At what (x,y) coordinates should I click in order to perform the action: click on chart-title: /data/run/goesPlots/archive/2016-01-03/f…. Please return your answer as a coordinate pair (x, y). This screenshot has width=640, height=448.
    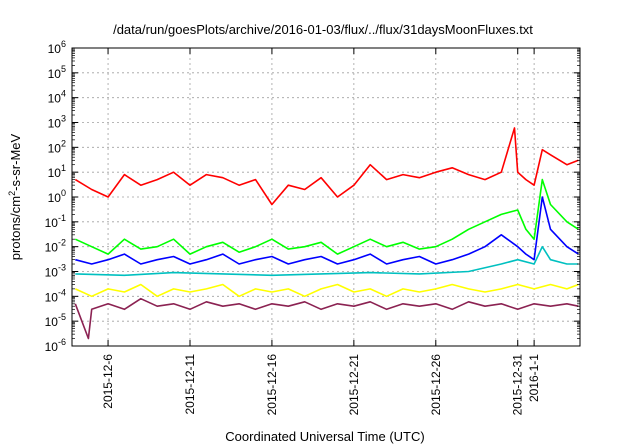
    Looking at the image, I should click on (323, 29).